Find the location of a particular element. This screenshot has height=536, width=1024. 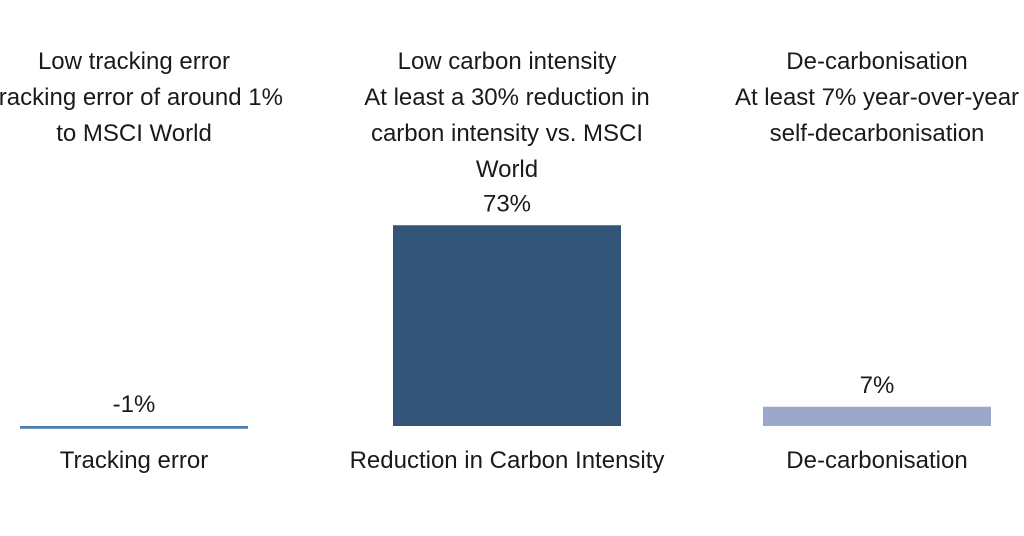

value-label: 73% is located at coordinates (507, 203).